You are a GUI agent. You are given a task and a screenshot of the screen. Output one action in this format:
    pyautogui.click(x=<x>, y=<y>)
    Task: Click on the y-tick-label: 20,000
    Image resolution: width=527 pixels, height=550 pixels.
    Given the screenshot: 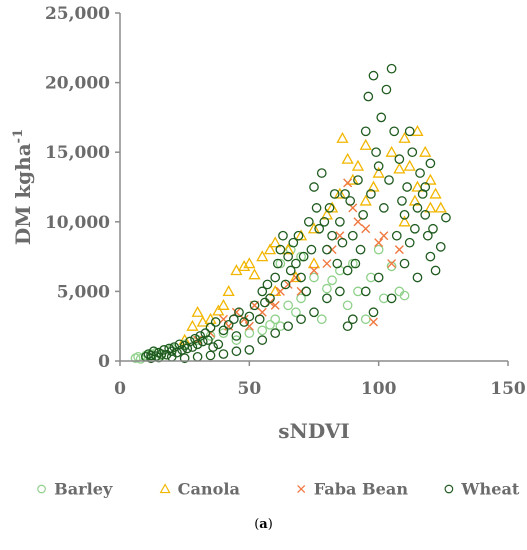 What is the action you would take?
    pyautogui.click(x=77, y=84)
    